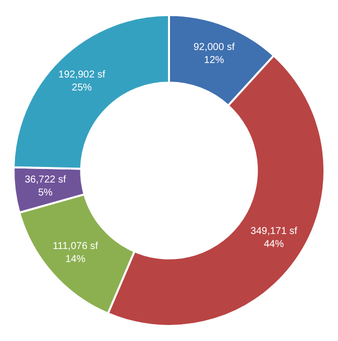 The width and height of the screenshot is (338, 341). Describe the element at coordinates (82, 81) in the screenshot. I see `data-label: 192,902 sf 25%` at that location.